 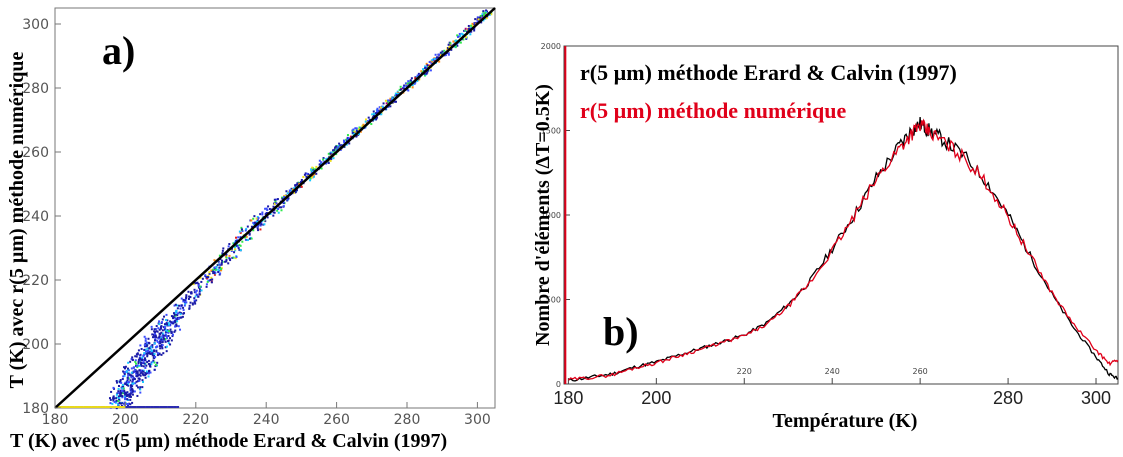 What do you see at coordinates (768, 72) in the screenshot?
I see `legend-erard-calvin: r(5 µm) méthode Erard & Calvin (1997)` at bounding box center [768, 72].